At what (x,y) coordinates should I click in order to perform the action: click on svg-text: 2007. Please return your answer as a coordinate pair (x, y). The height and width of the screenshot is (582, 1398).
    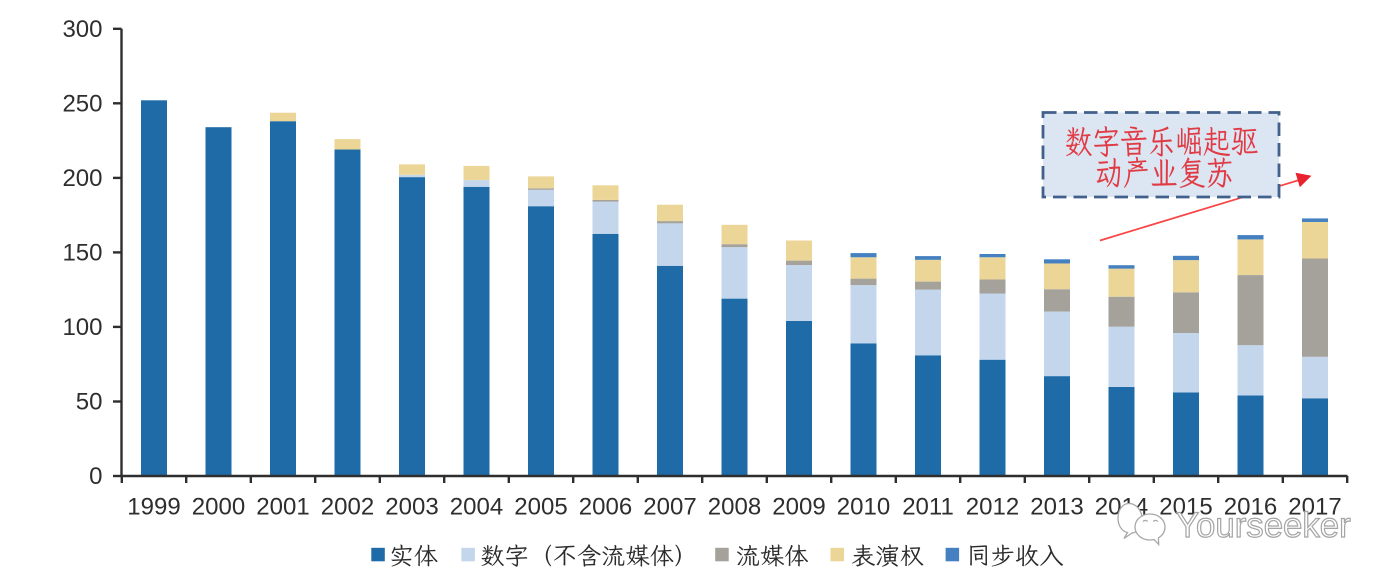
    Looking at the image, I should click on (669, 507).